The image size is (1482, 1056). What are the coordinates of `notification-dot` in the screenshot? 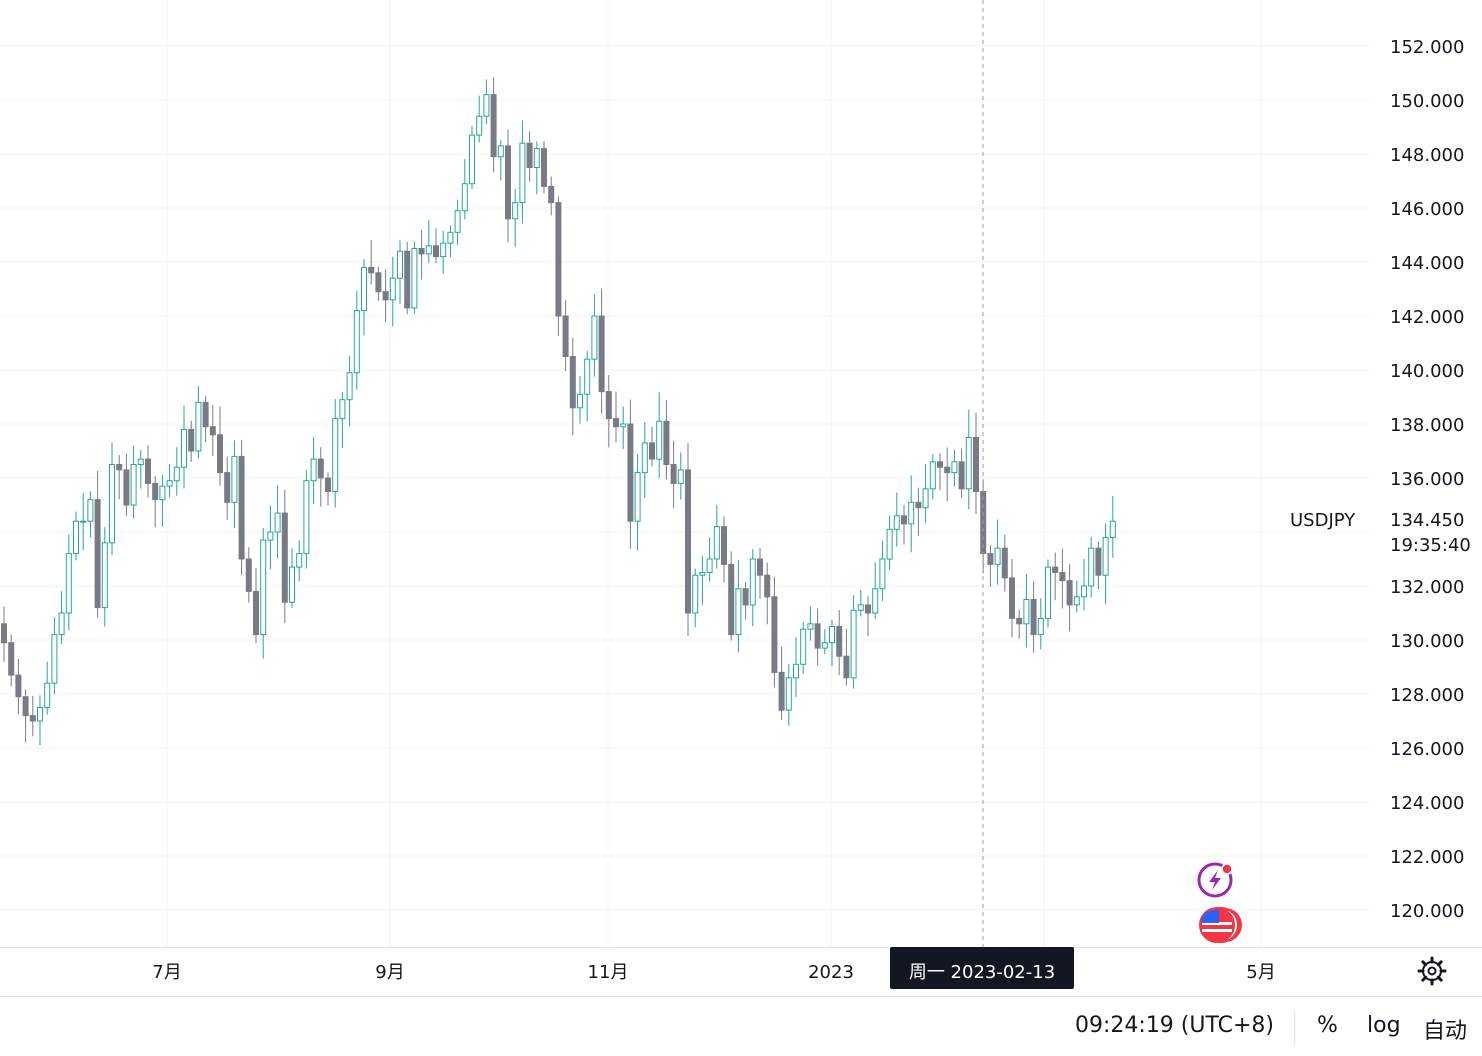 It's located at (1227, 869).